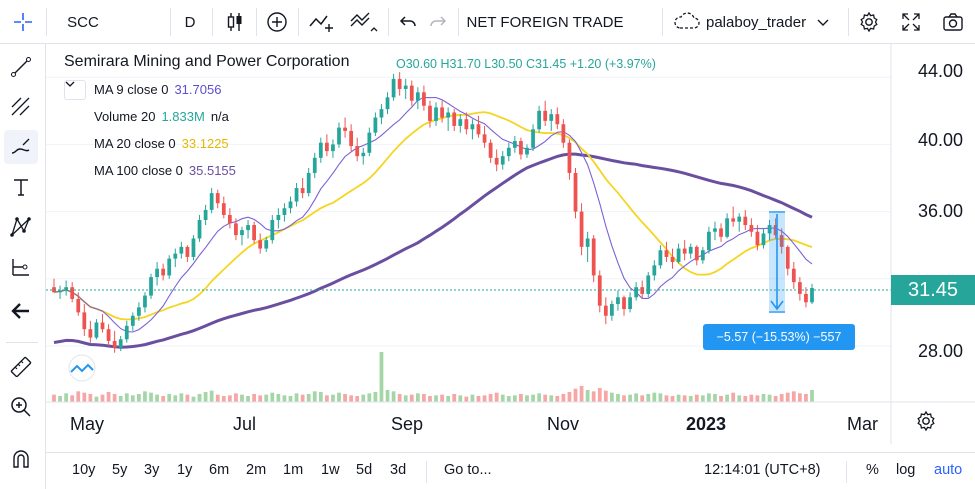 This screenshot has width=975, height=489. I want to click on settings-gear-icon, so click(869, 22).